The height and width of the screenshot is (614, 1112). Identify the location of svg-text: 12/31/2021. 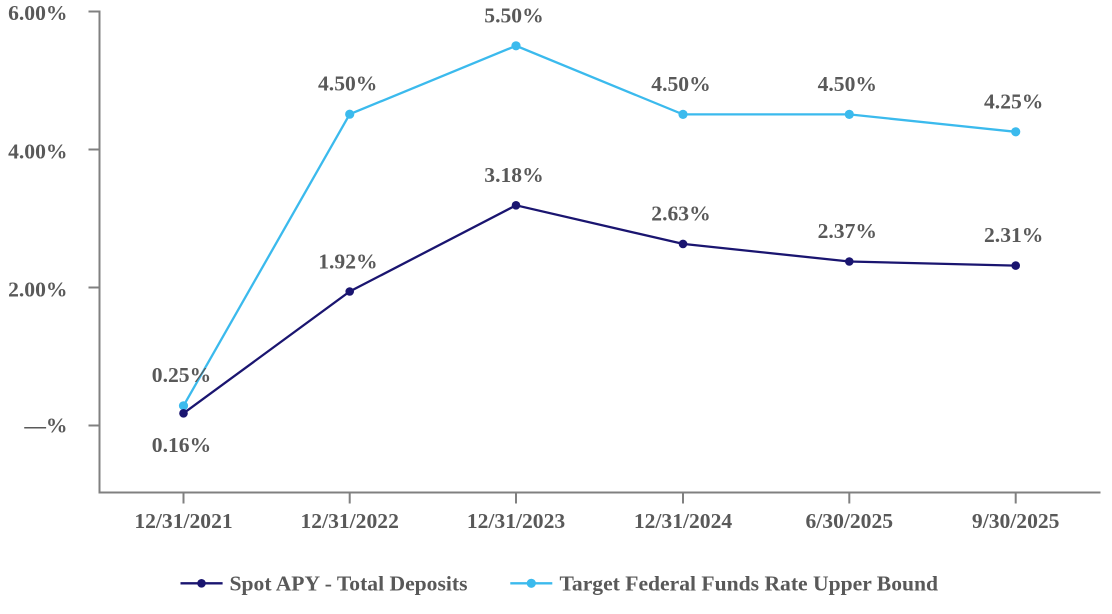
(183, 521).